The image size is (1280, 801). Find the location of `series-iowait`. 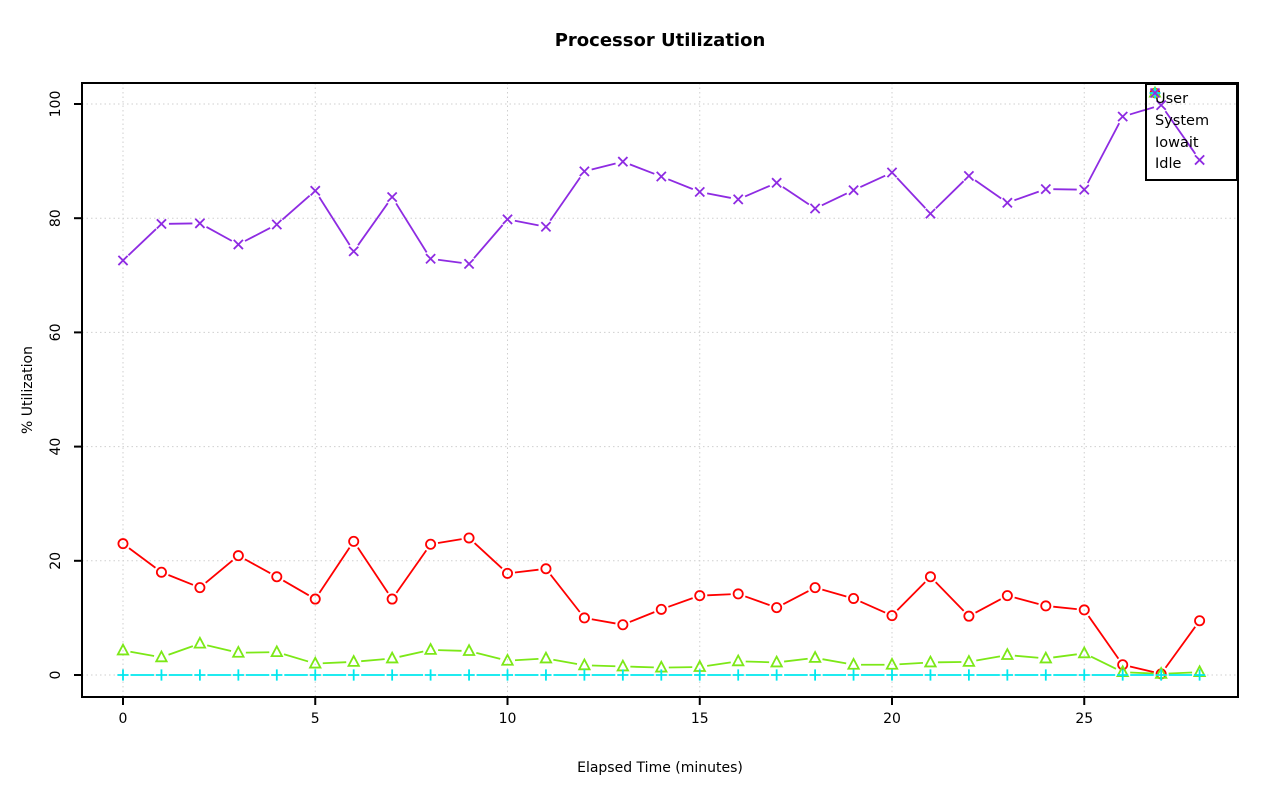

series-iowait is located at coordinates (661, 675).